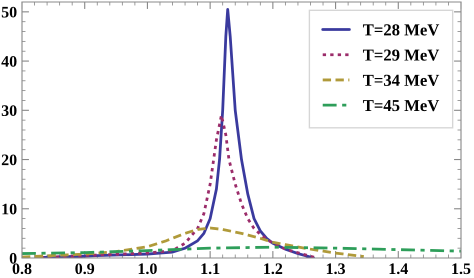  Describe the element at coordinates (336, 268) in the screenshot. I see `x-tick-label: 1.3` at that location.